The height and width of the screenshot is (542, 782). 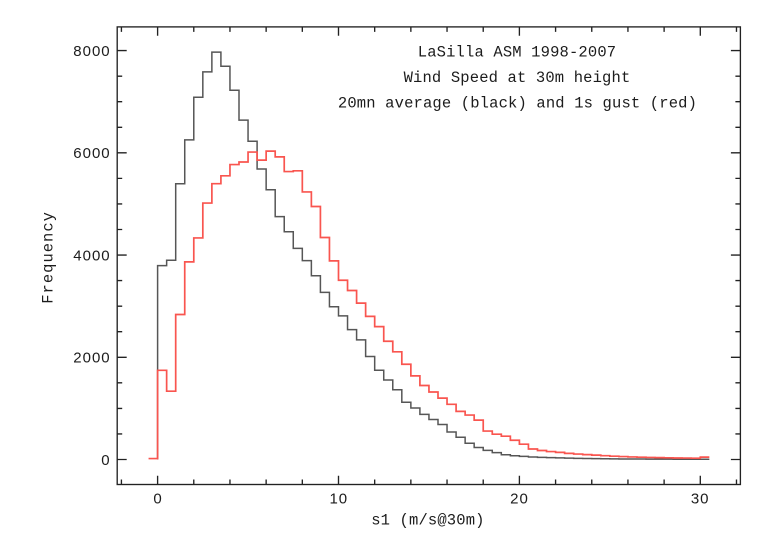 I want to click on svg-text: LaSilla ASM 1998-2007, so click(x=517, y=53).